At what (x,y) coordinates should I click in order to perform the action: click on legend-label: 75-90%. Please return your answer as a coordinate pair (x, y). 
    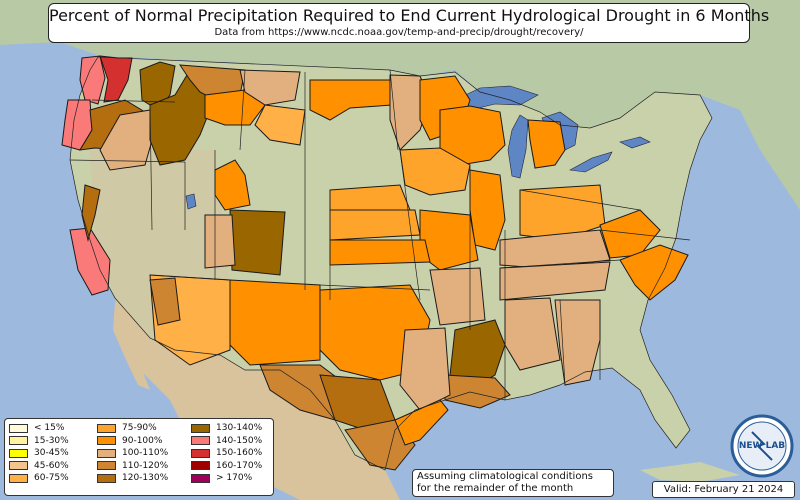
    Looking at the image, I should click on (139, 428).